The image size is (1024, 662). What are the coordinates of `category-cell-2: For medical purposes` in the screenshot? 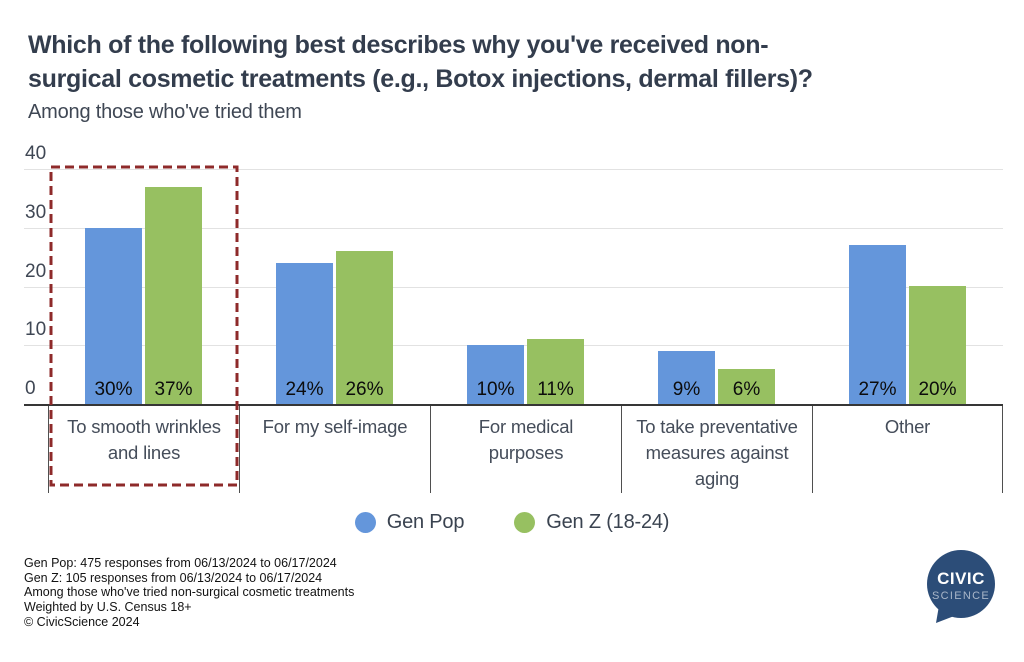 It's located at (525, 449).